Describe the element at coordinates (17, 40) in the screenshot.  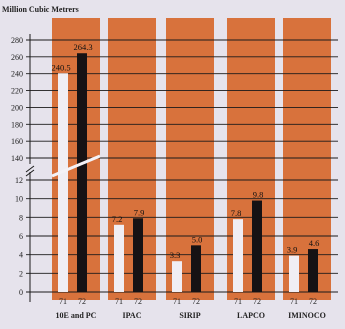
I see `y-tick-label: 280` at that location.